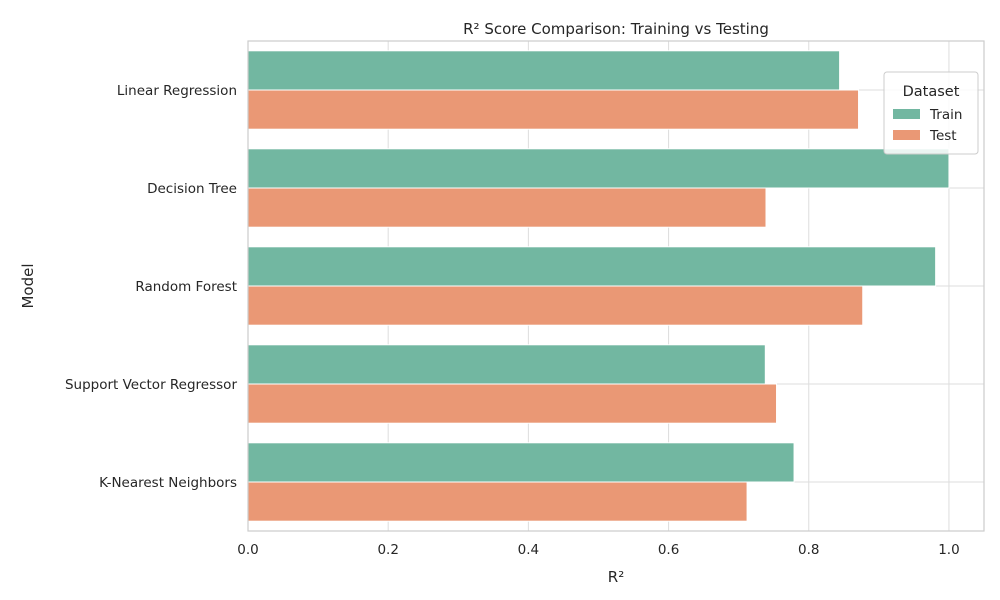 This screenshot has height=600, width=1000. Describe the element at coordinates (945, 115) in the screenshot. I see `legend-label-train: Train` at that location.